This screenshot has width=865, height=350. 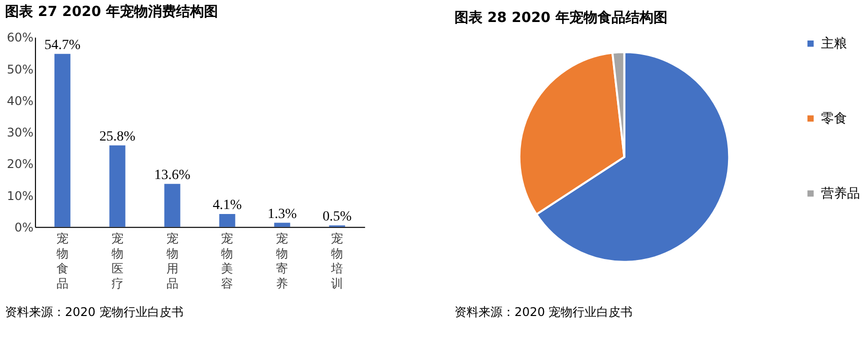 What do you see at coordinates (834, 119) in the screenshot?
I see `legend-label: 零食` at bounding box center [834, 119].